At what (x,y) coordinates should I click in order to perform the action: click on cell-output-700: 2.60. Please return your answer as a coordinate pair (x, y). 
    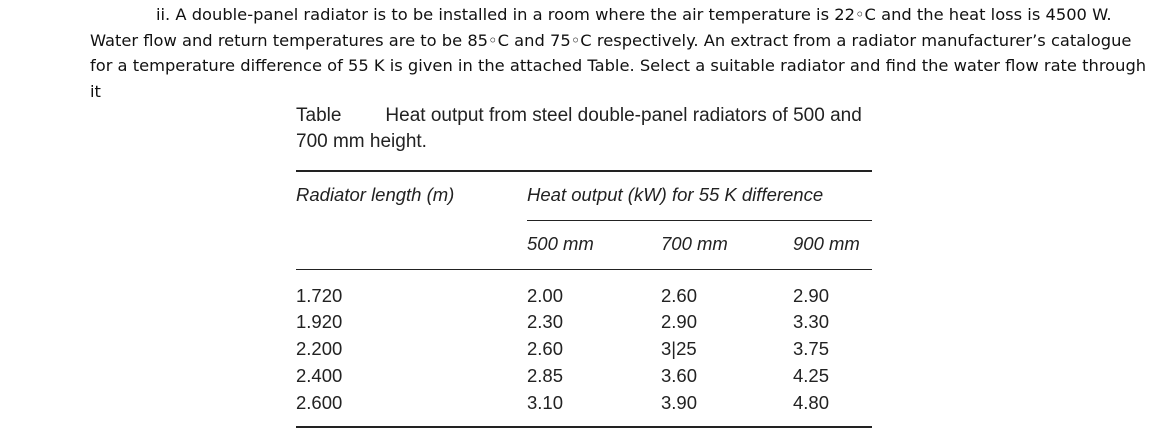
    Looking at the image, I should click on (679, 295).